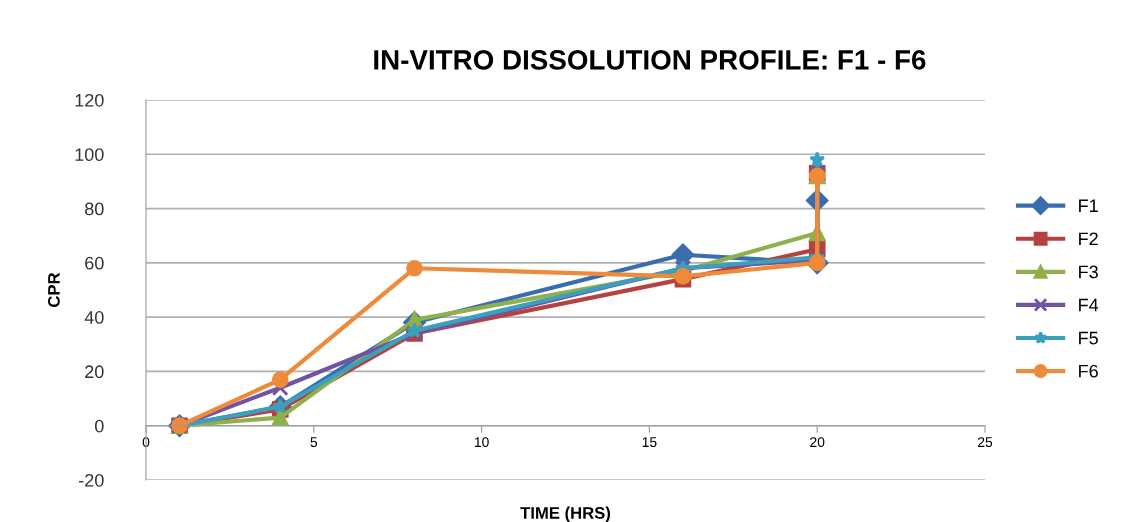 Image resolution: width=1134 pixels, height=522 pixels. Describe the element at coordinates (1088, 239) in the screenshot. I see `legend-label: F2` at that location.